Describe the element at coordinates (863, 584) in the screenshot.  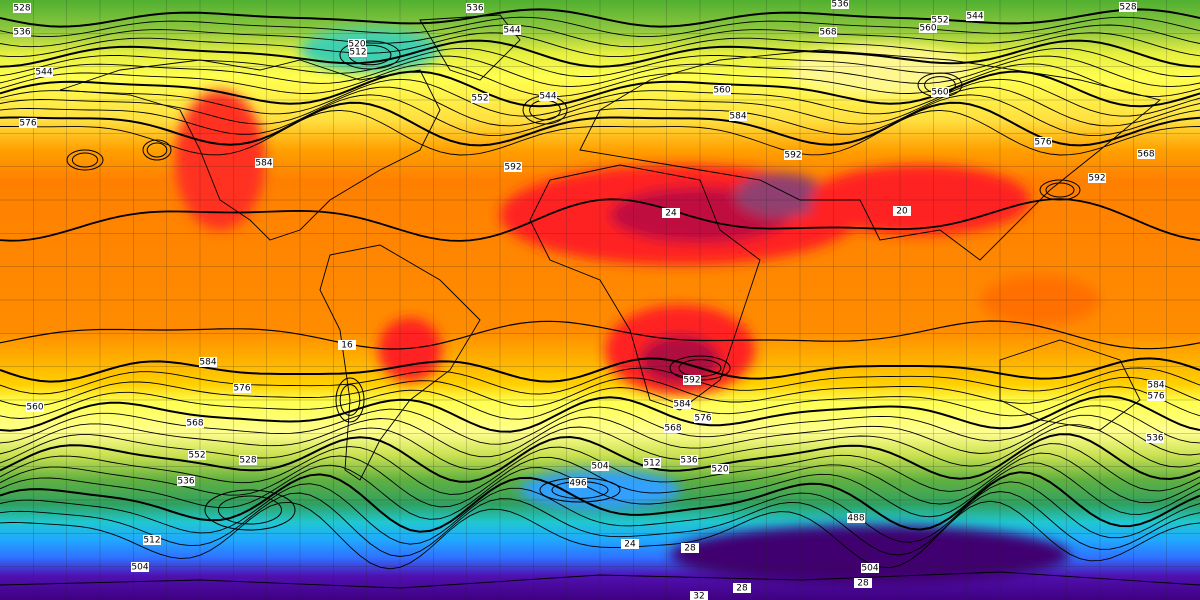
I see `label-text: 28` at that location.